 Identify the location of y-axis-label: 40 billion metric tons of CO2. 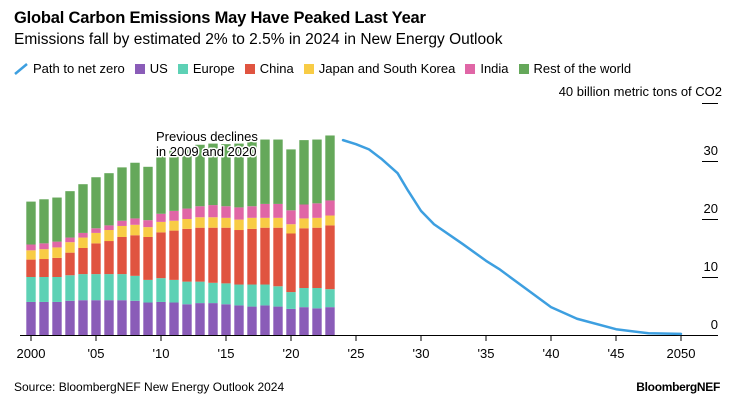
(640, 91).